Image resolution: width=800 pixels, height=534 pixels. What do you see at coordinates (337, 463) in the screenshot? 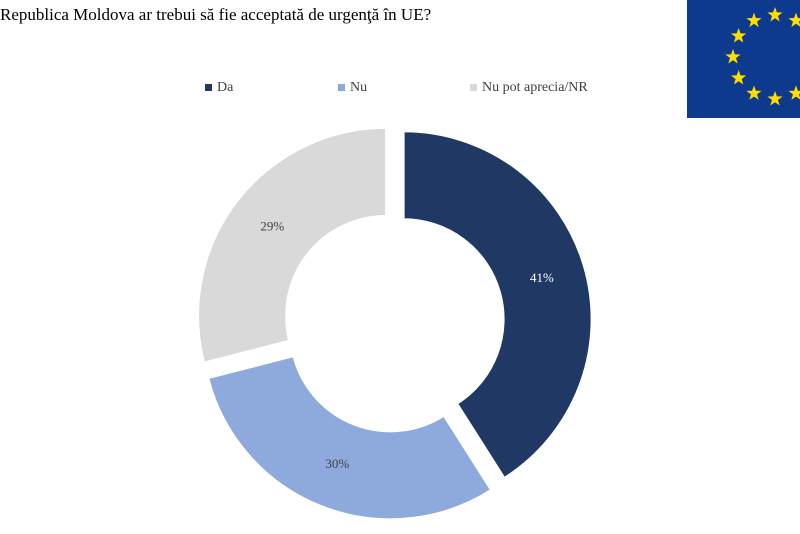
I see `data-label: 30%` at bounding box center [337, 463].